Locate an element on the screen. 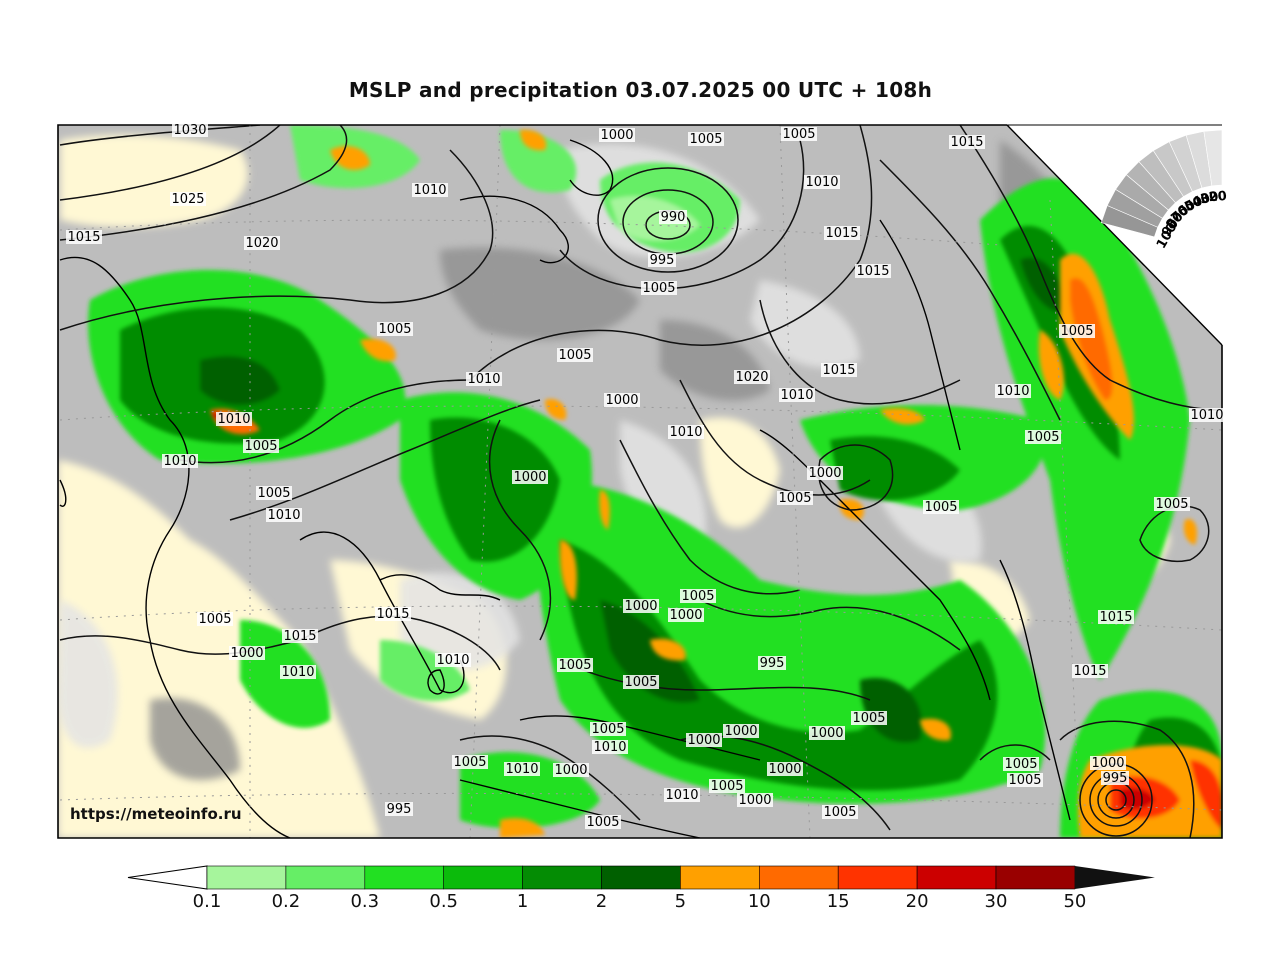 Image resolution: width=1281 pixels, height=963 pixels. cloud-wedge-segment is located at coordinates (1213, 158).